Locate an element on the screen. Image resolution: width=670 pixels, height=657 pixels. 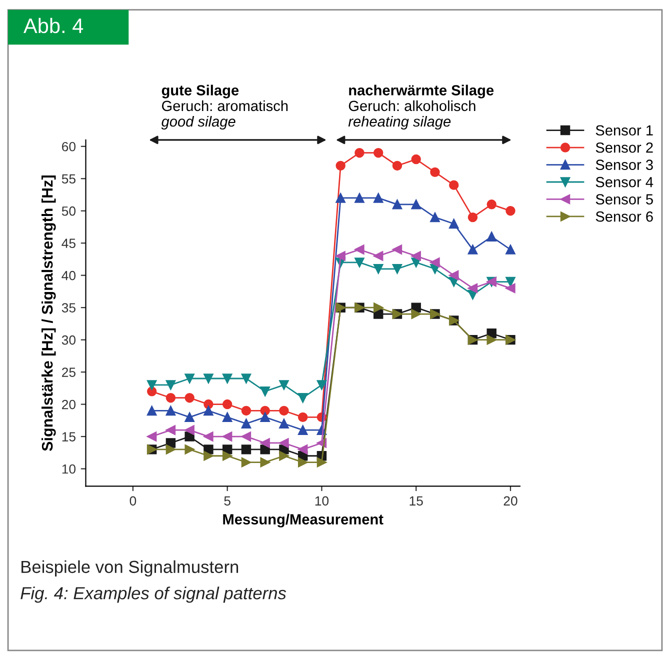
x-axis-title: Messung/Measurement is located at coordinates (303, 521).